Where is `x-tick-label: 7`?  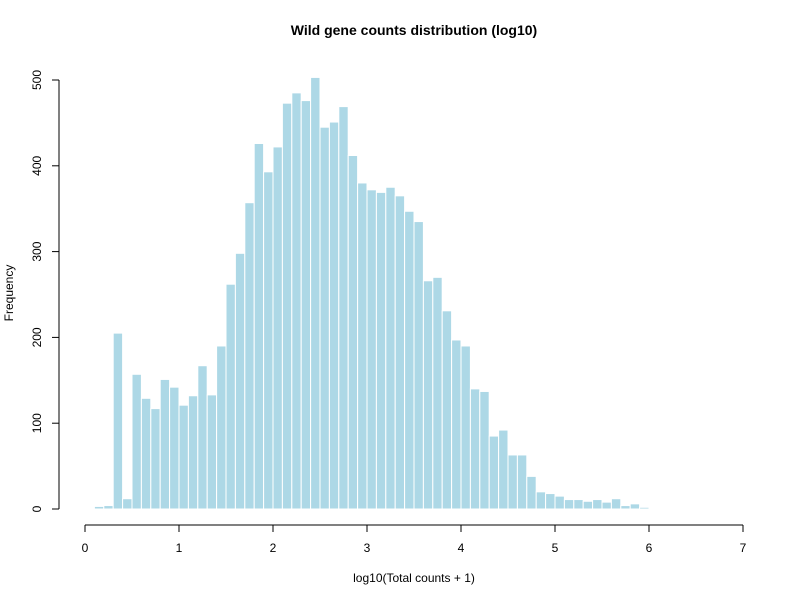 x-tick-label: 7 is located at coordinates (743, 548).